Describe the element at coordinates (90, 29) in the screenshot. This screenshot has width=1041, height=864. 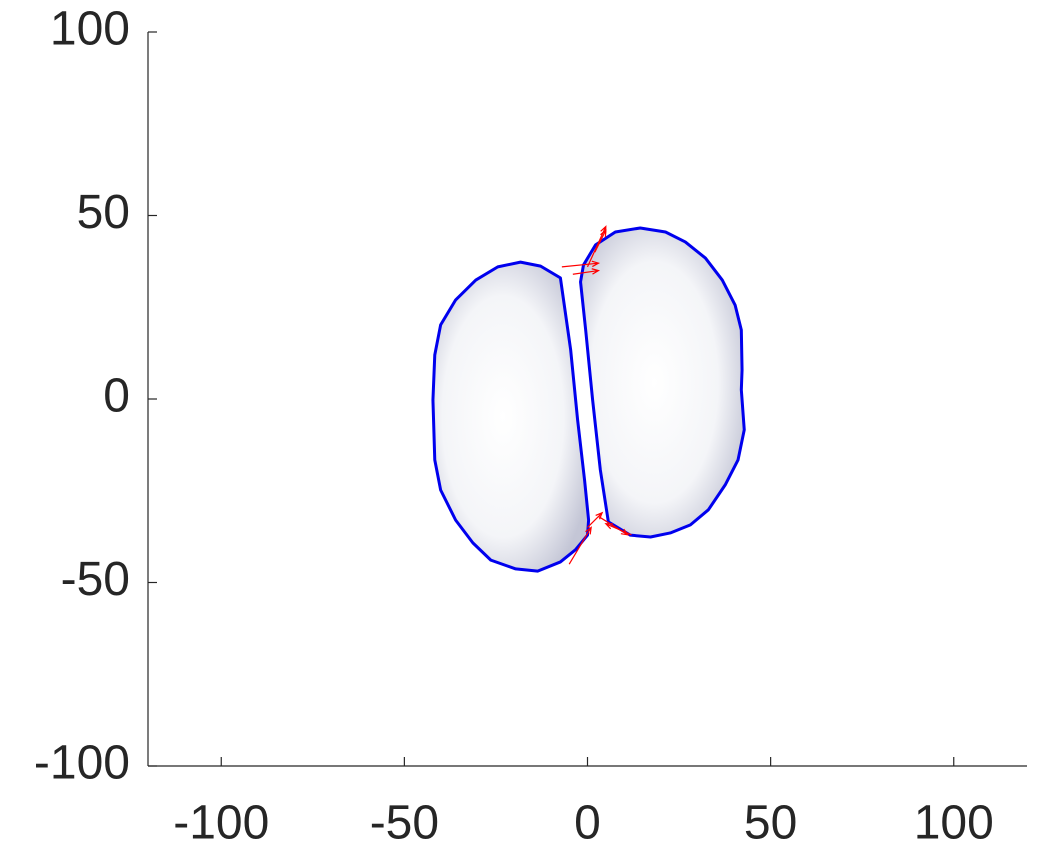
I see `y-tick-label: 100` at that location.